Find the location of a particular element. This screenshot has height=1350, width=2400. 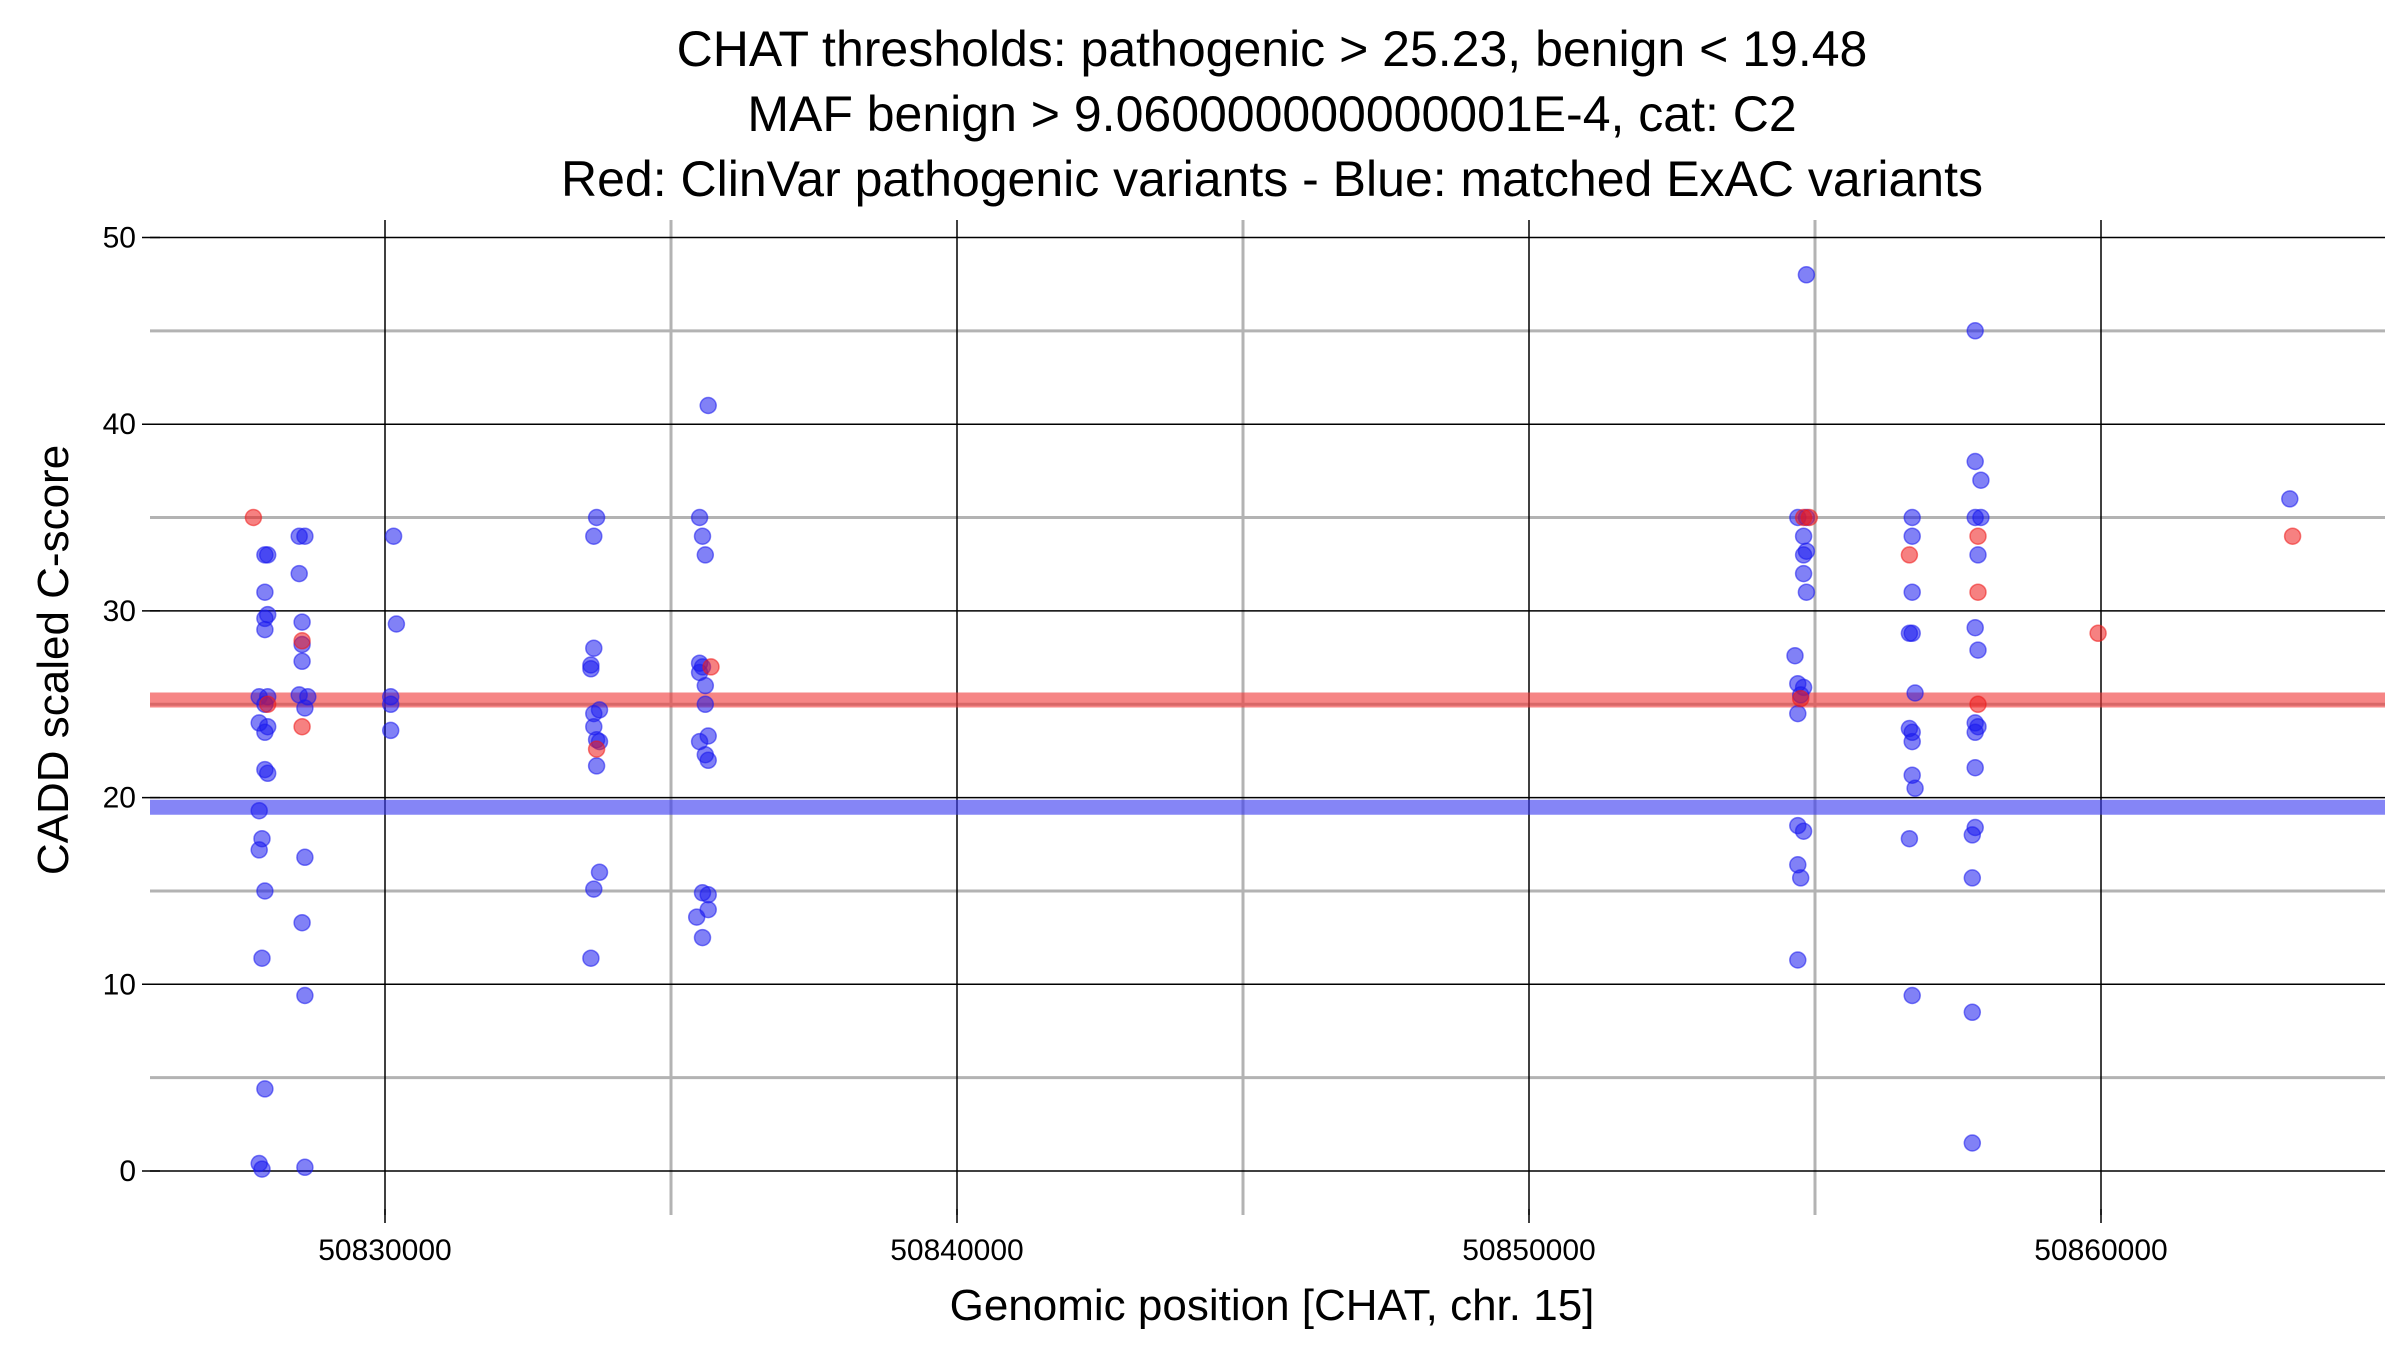

y-tick-label: 0 is located at coordinates (127, 1171).